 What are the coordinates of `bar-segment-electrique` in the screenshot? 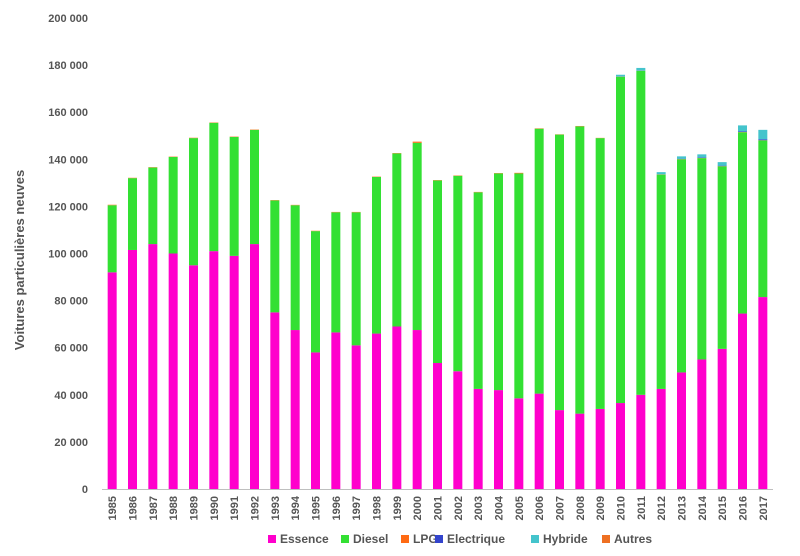 It's located at (763, 140).